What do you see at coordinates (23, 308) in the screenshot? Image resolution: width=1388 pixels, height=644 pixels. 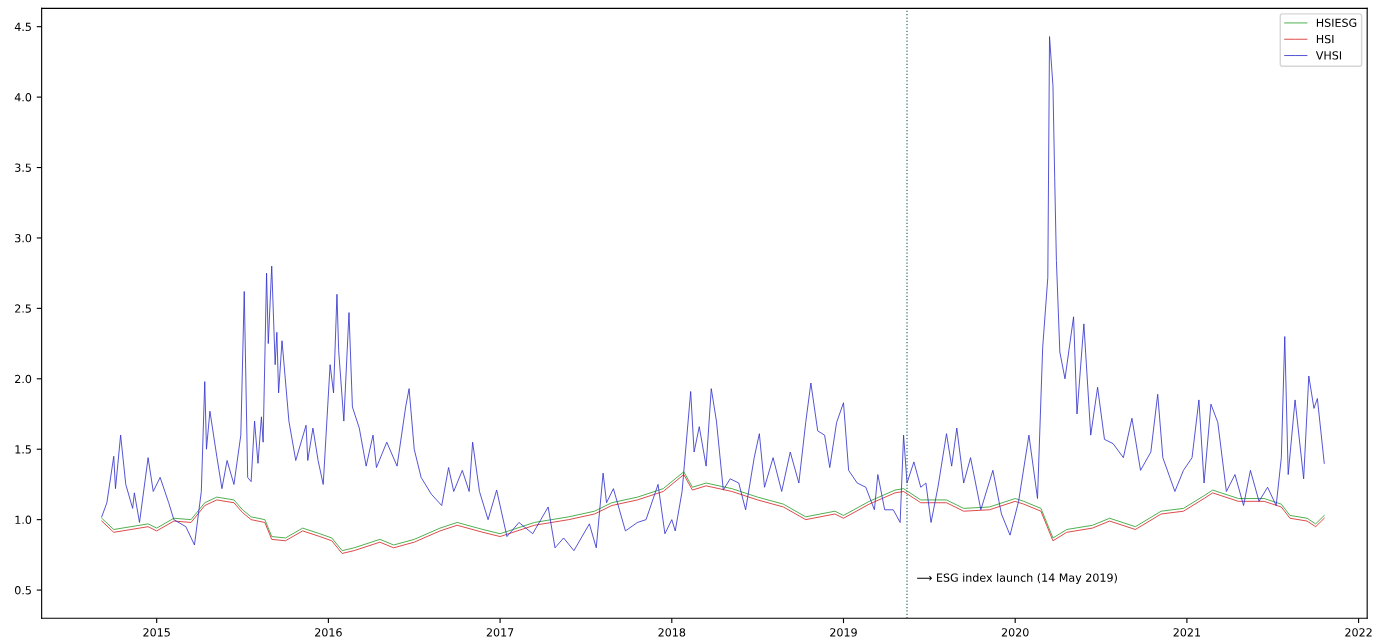 I see `y-tick-label: 2.5` at bounding box center [23, 308].